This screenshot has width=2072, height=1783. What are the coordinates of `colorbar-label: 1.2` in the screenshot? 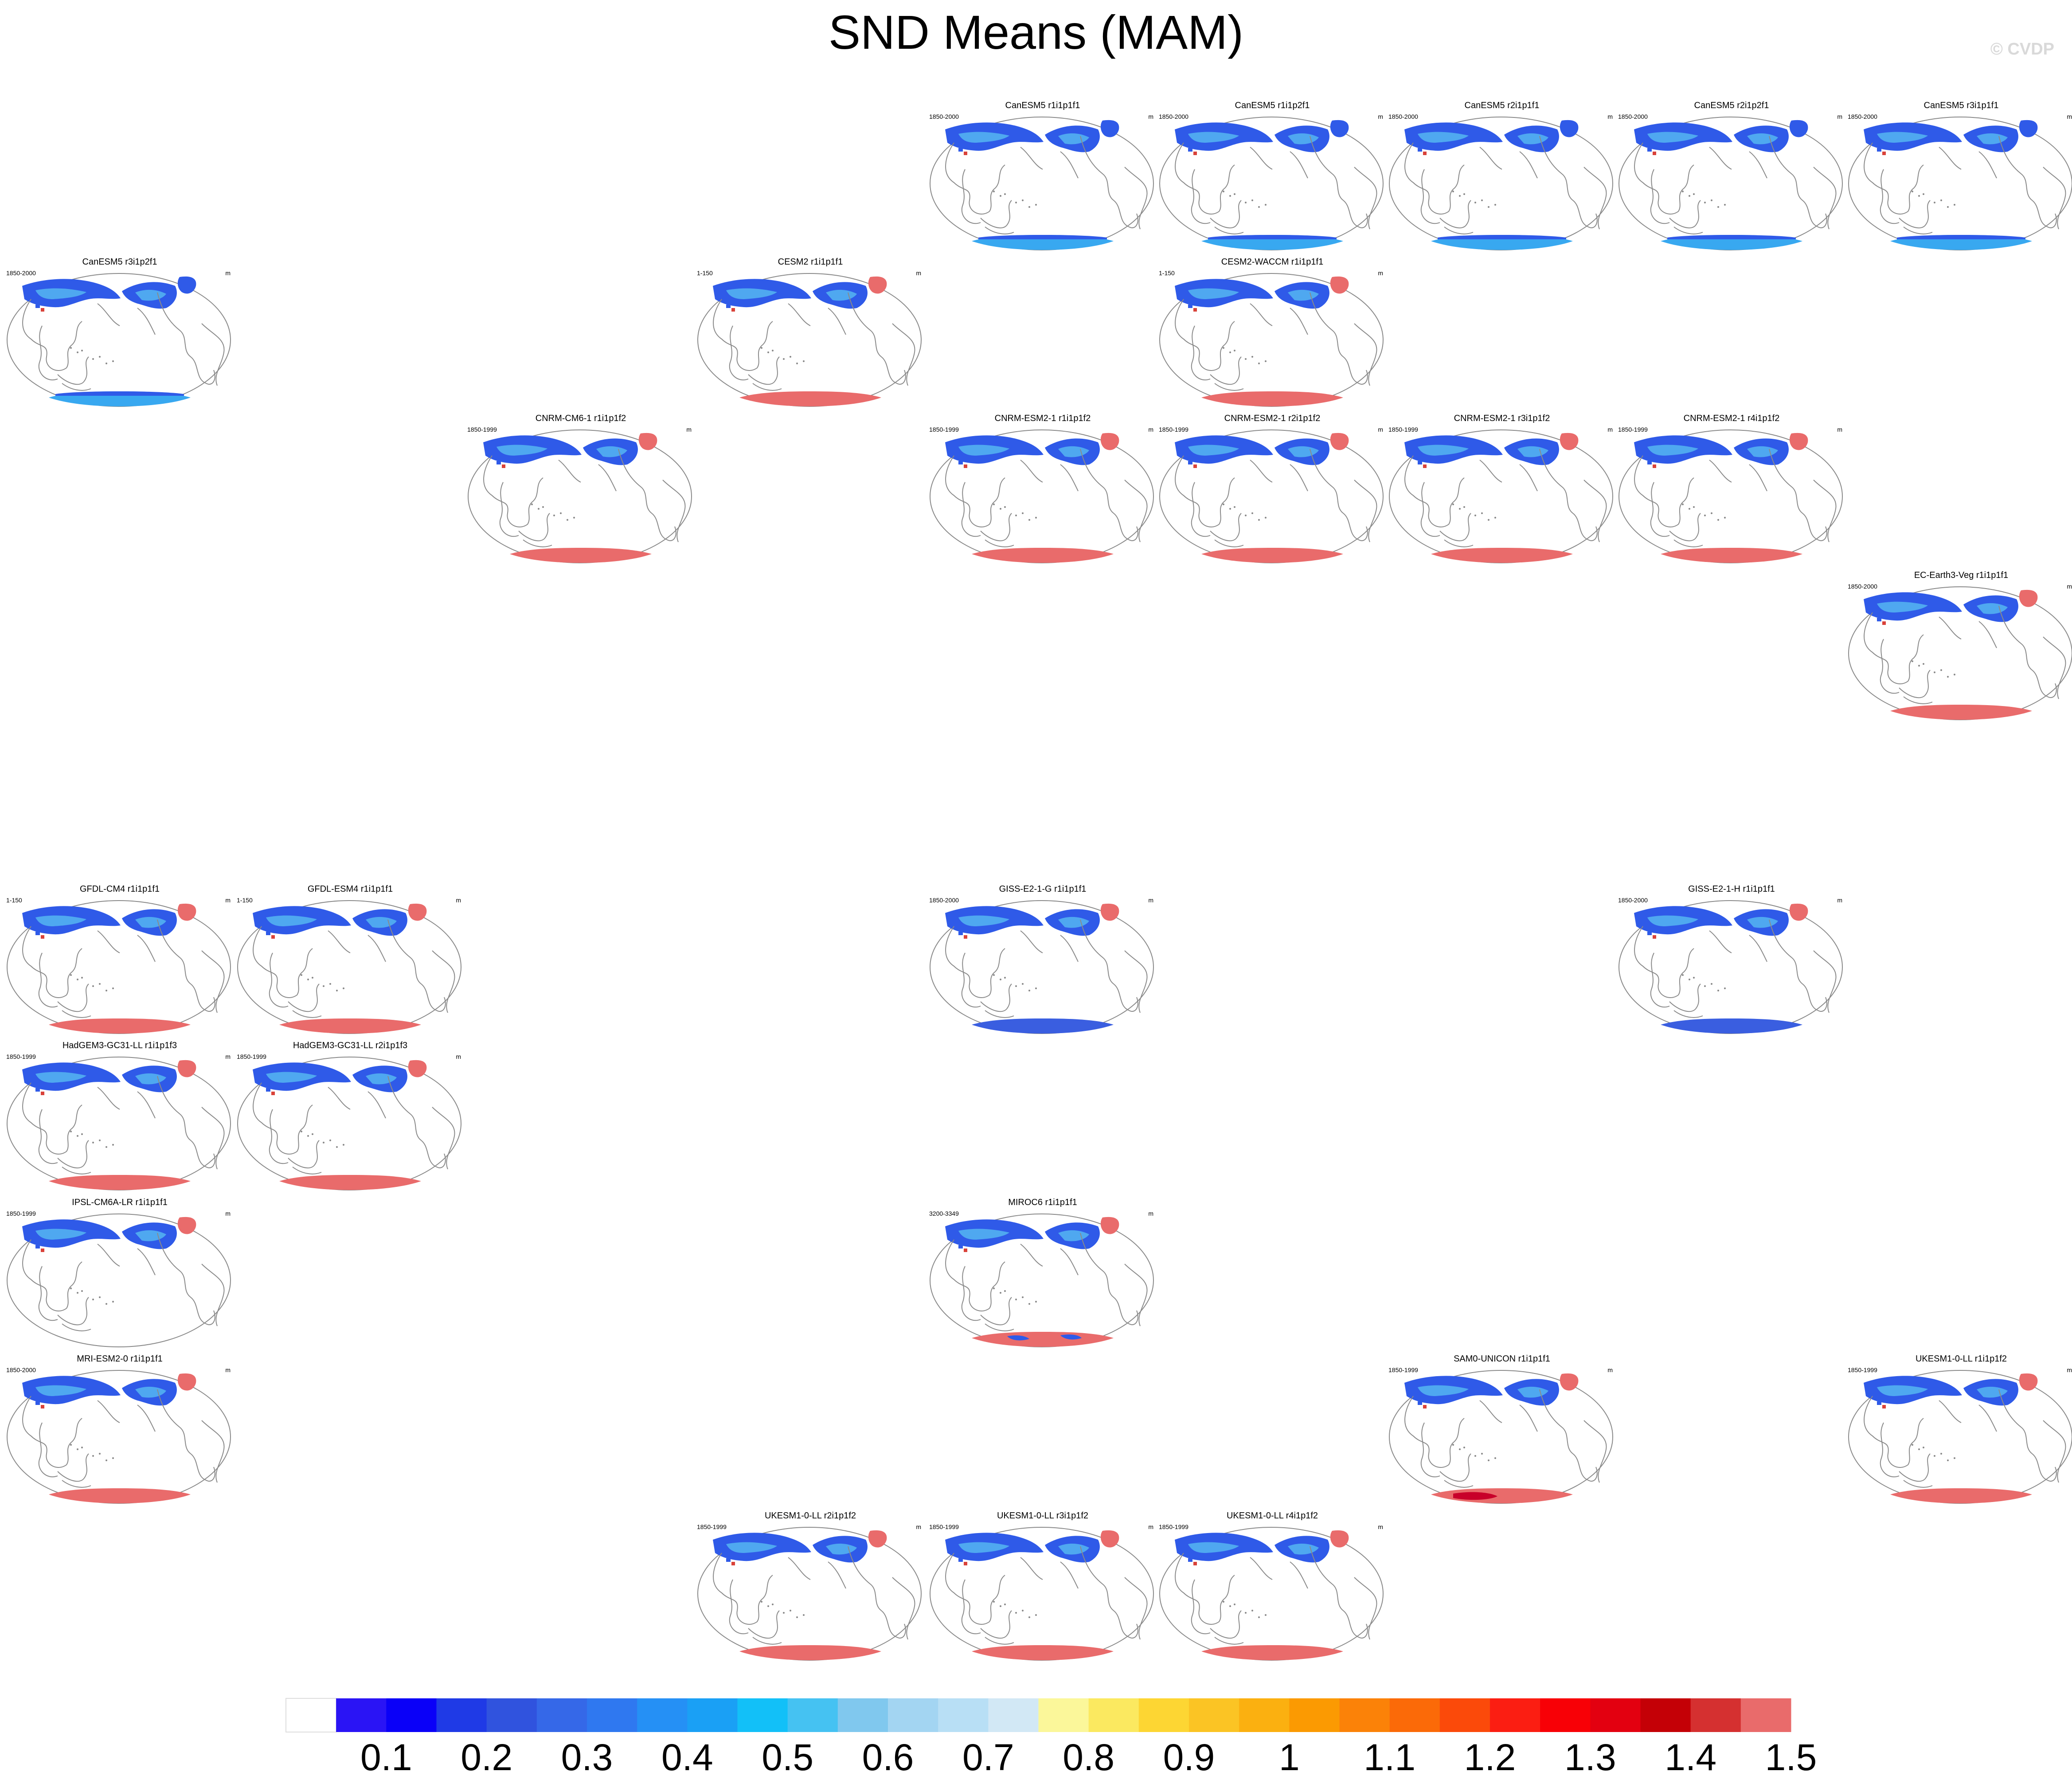 It's located at (1490, 1757).